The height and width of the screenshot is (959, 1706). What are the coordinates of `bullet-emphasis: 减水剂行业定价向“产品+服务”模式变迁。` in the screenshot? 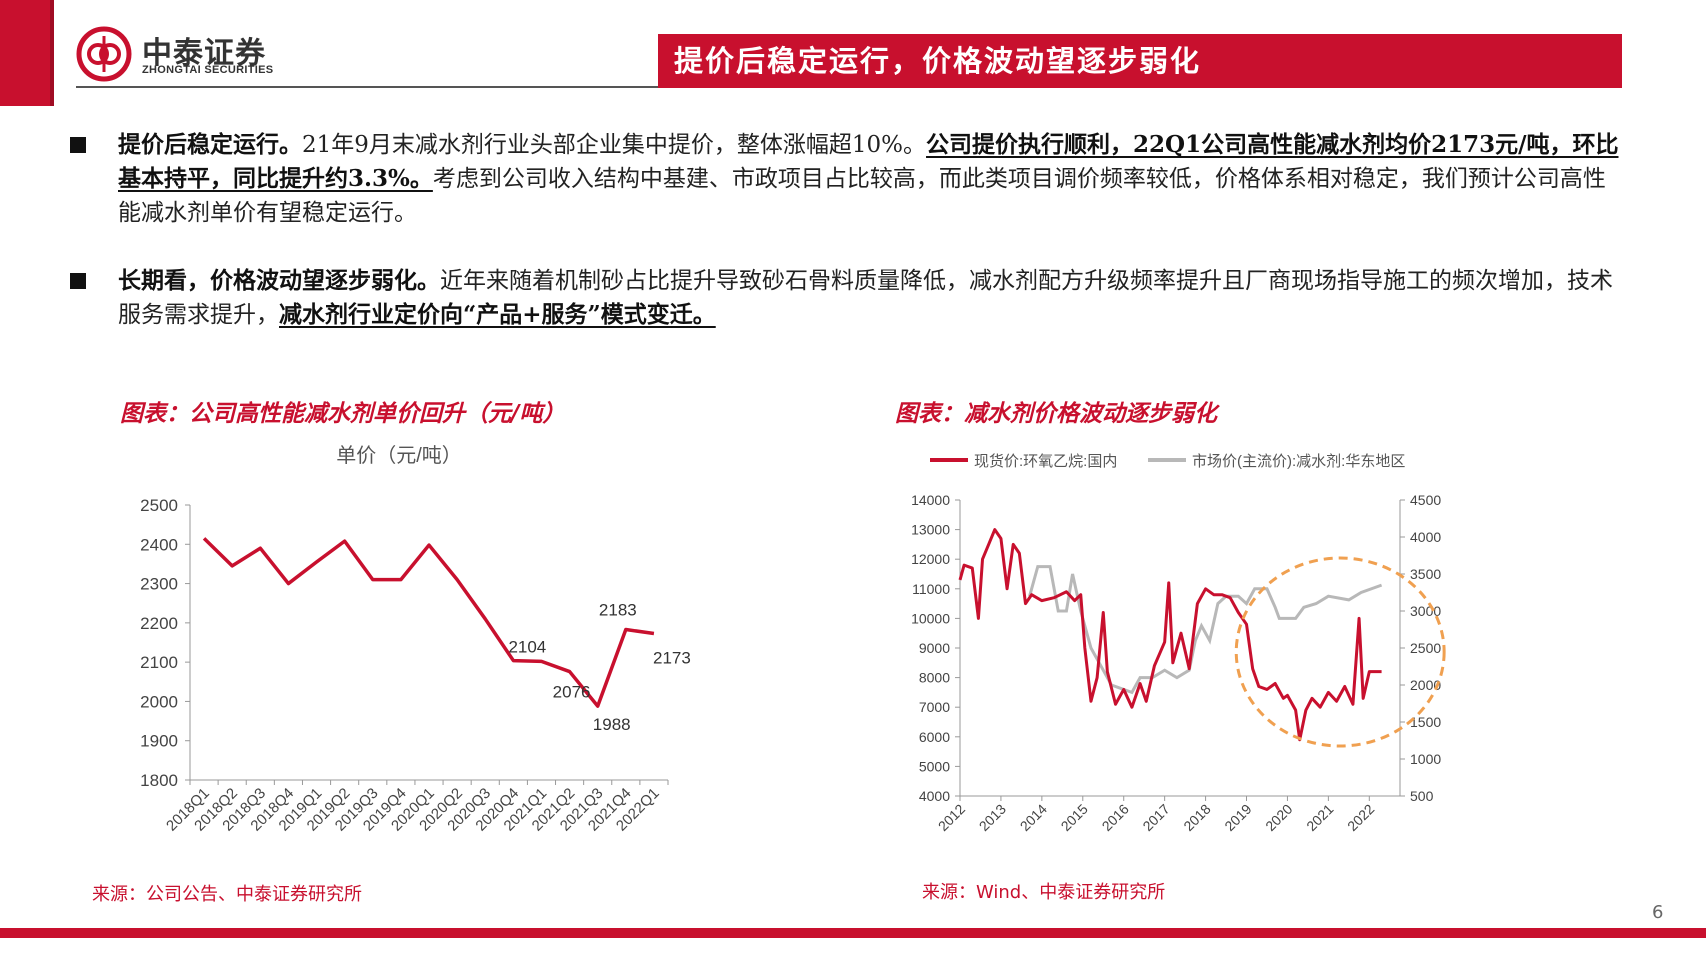 It's located at (497, 314).